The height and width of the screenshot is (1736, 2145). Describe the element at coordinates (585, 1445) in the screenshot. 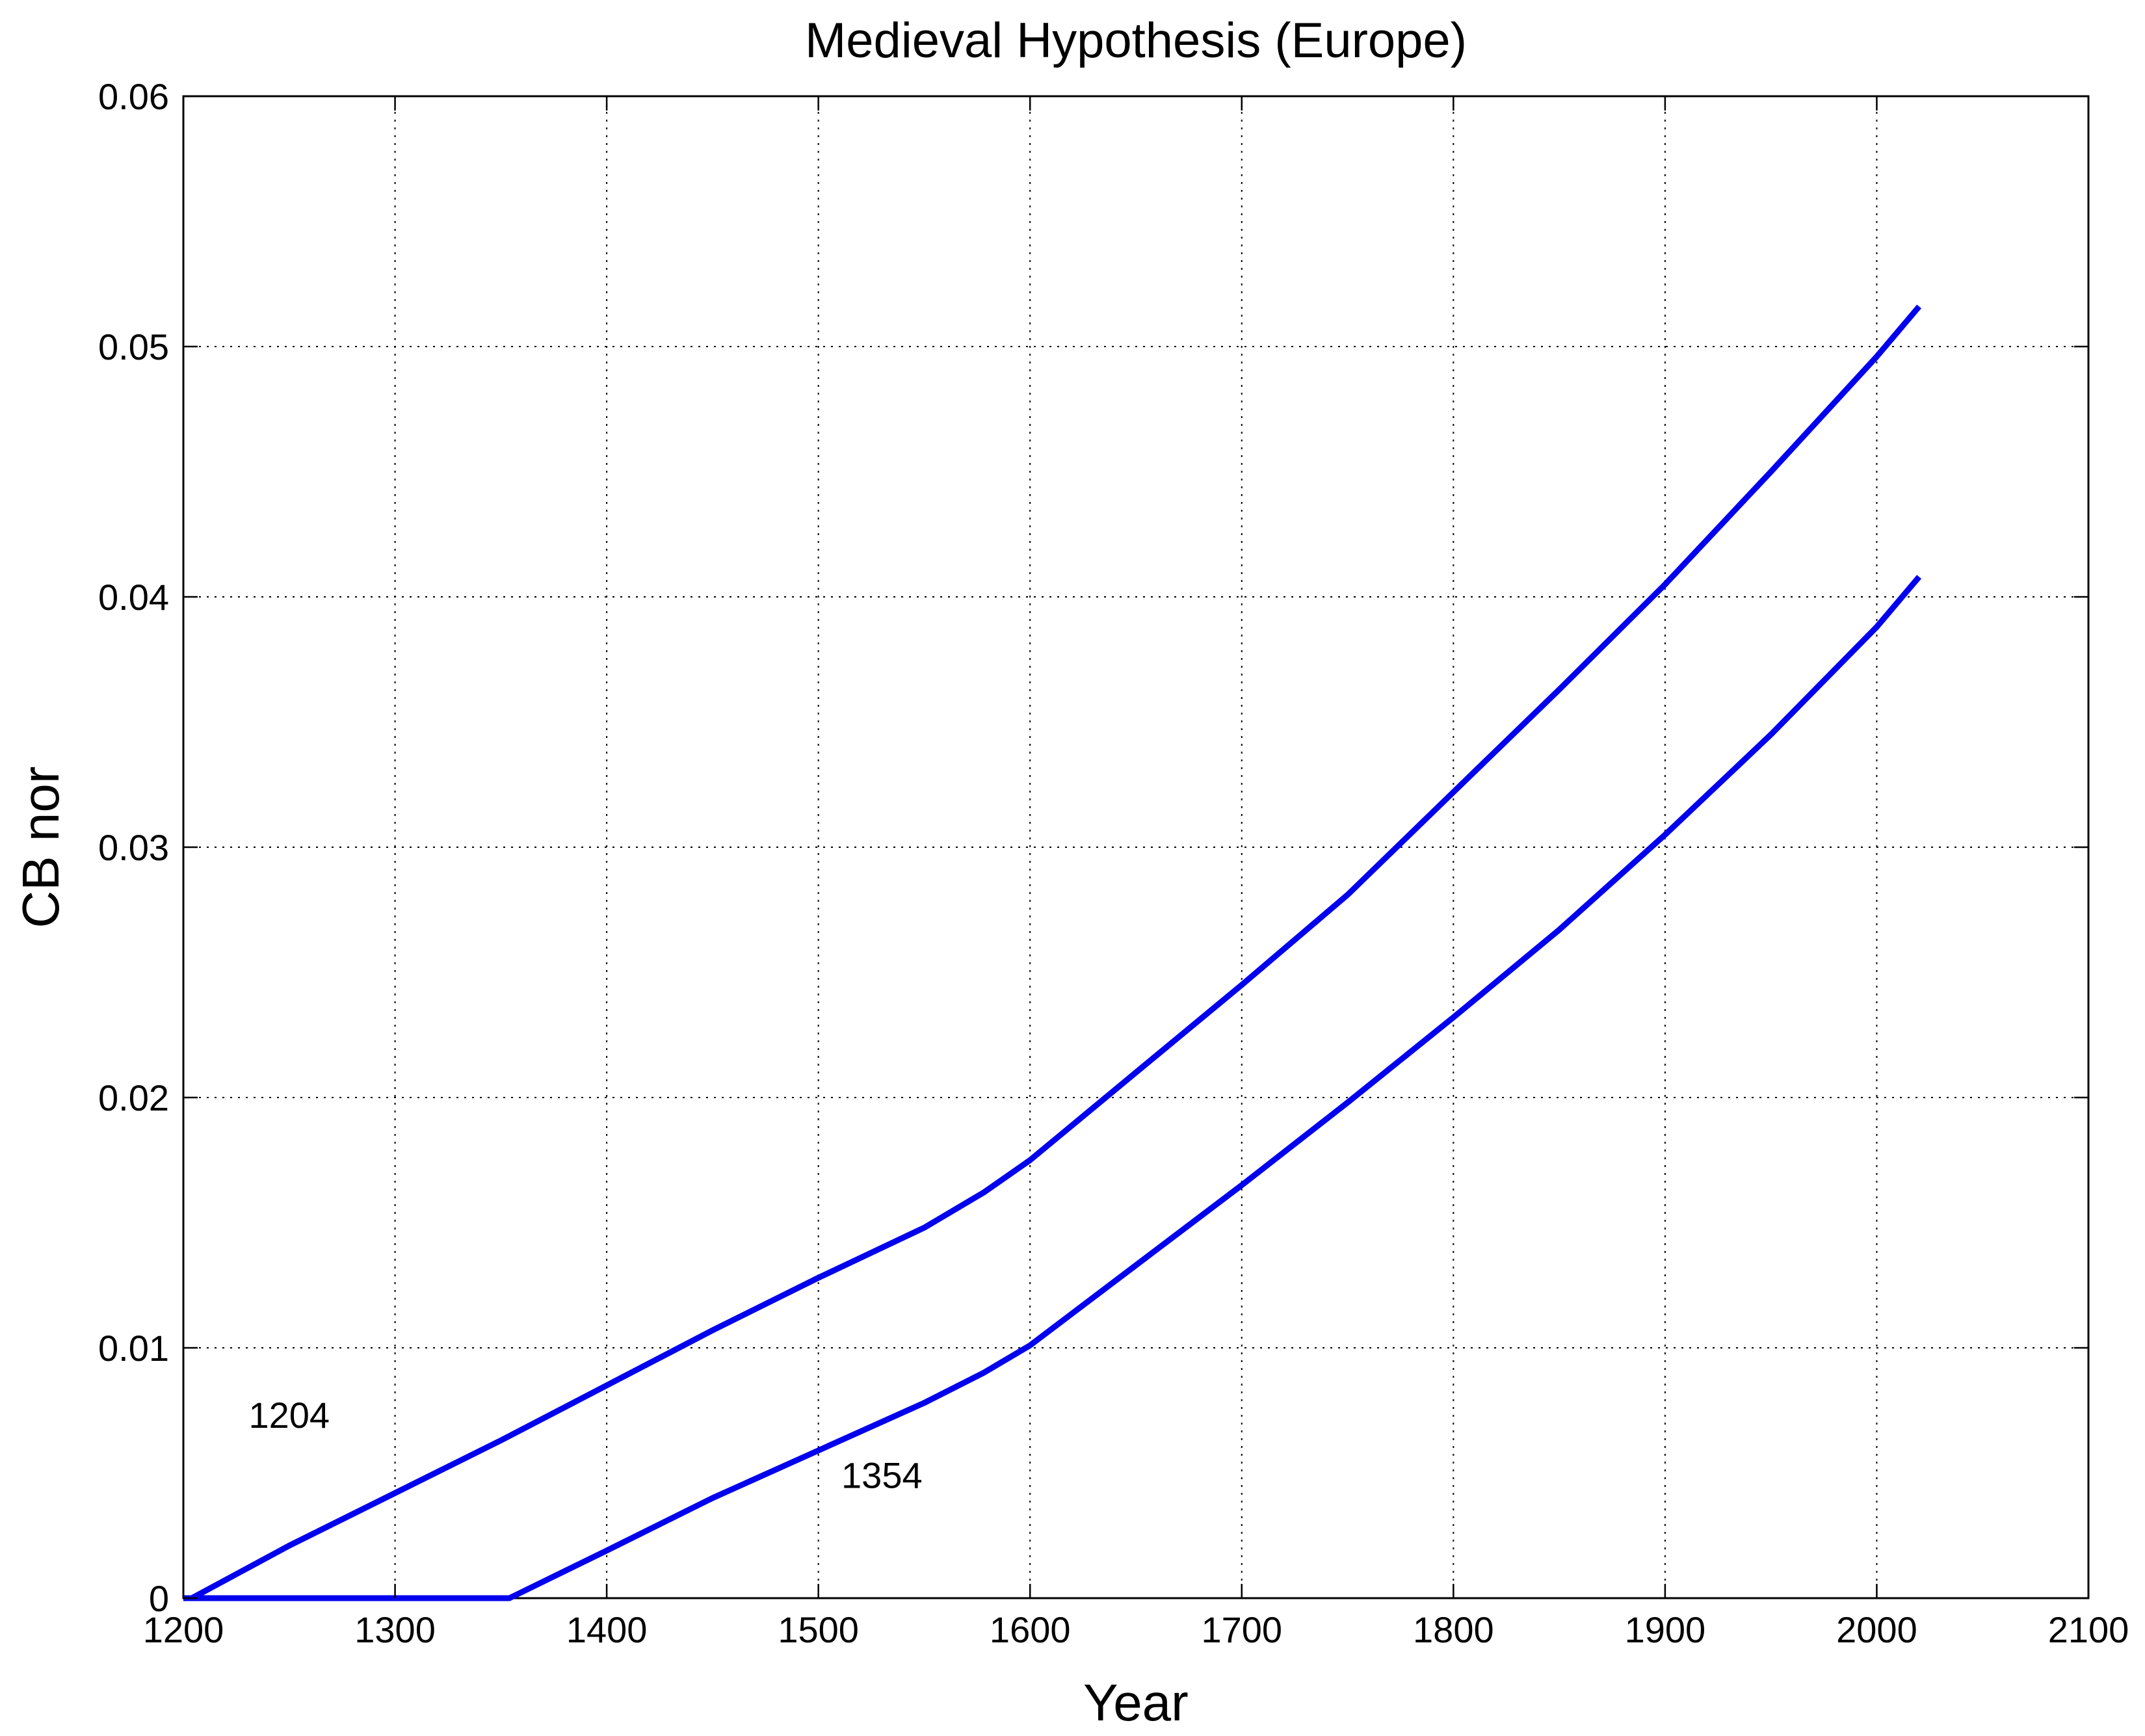

I see `annotation-layer: 1204 1354` at that location.